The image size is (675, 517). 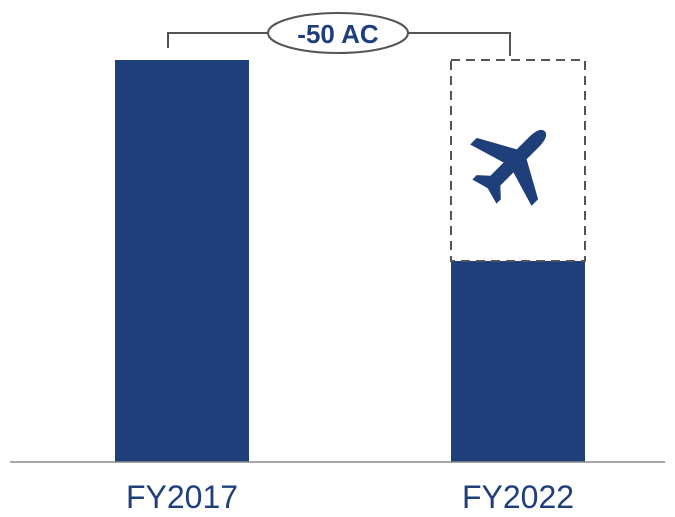 I want to click on ghost-bars-group, so click(x=518, y=160).